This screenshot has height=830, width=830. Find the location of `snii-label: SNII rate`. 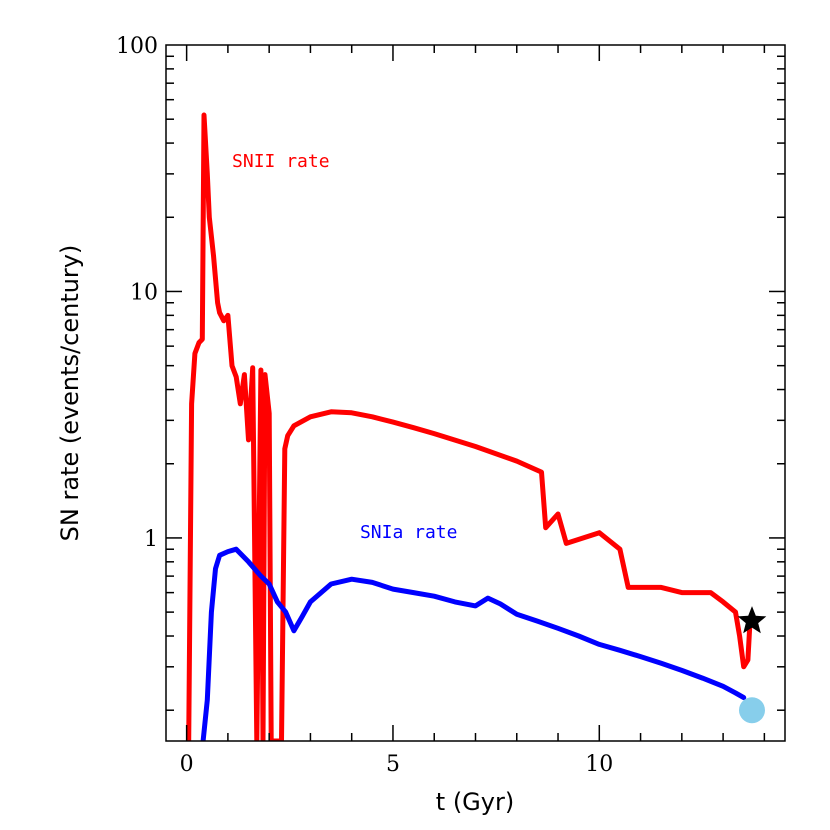

snii-label: SNII rate is located at coordinates (281, 161).